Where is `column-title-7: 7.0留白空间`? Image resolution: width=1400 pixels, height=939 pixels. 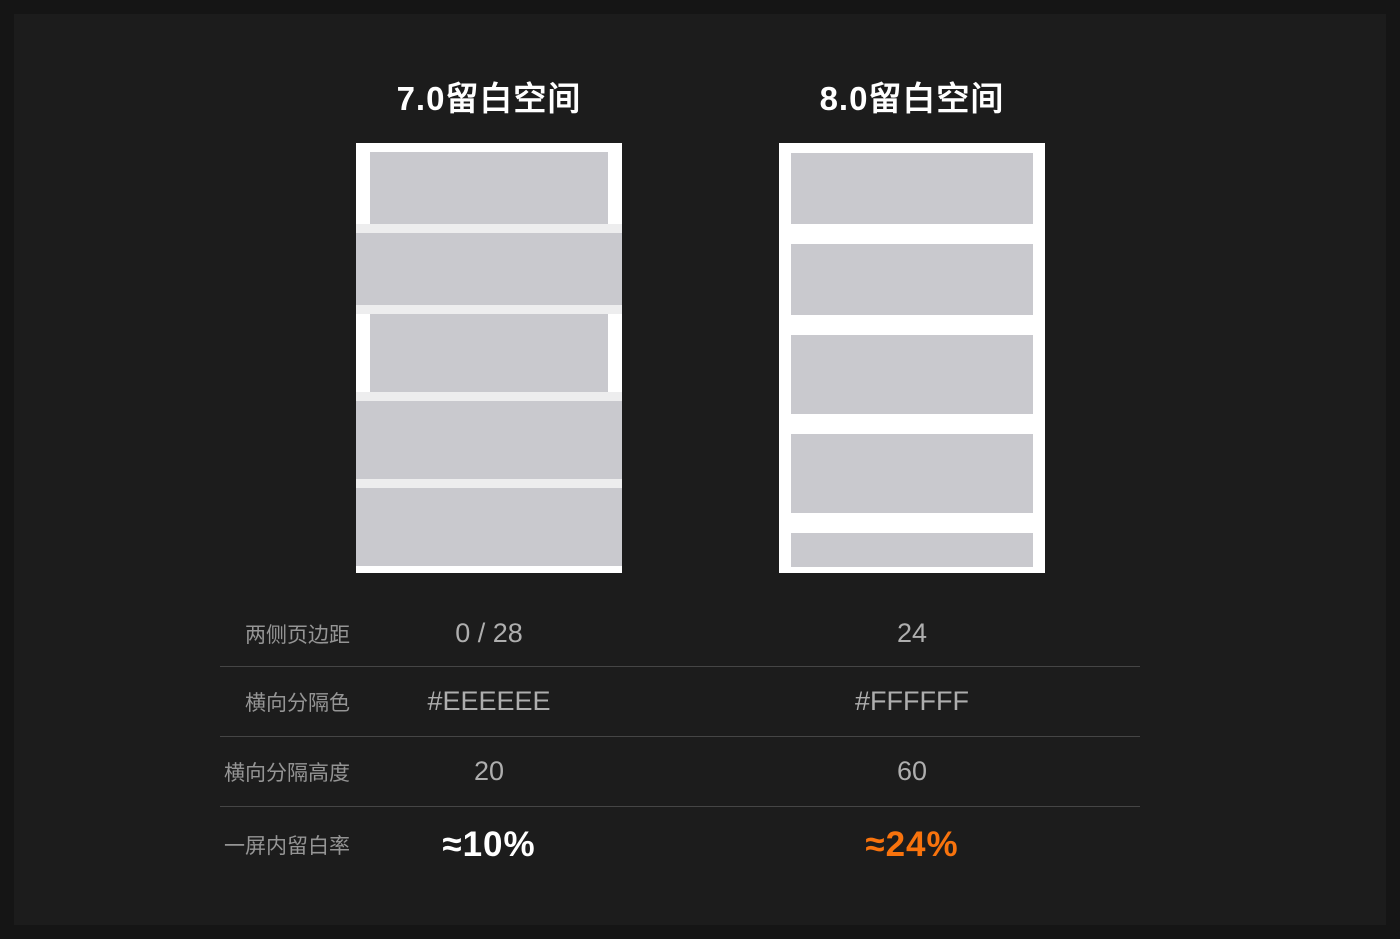
column-title-7: 7.0留白空间 is located at coordinates (489, 98).